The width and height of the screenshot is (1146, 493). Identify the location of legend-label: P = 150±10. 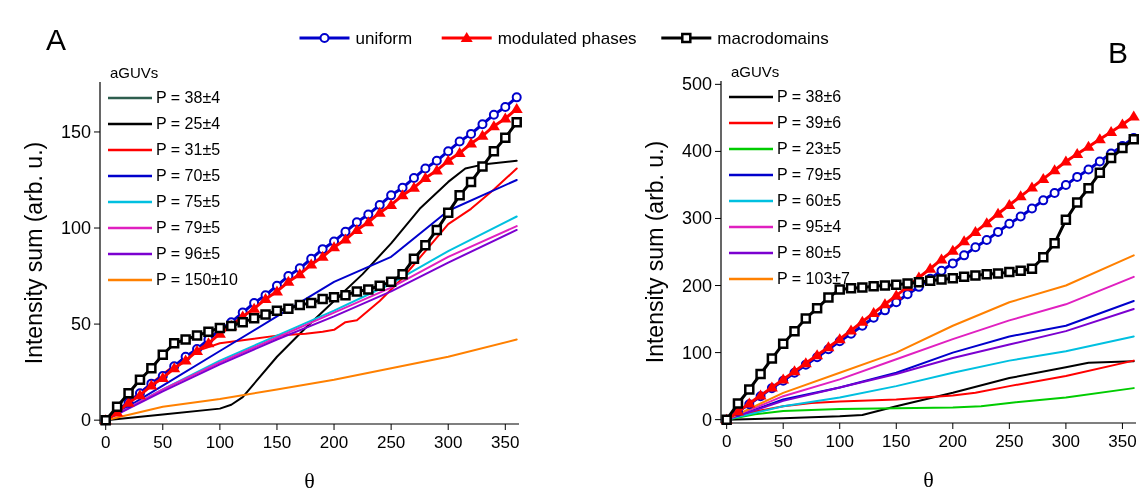
(197, 279).